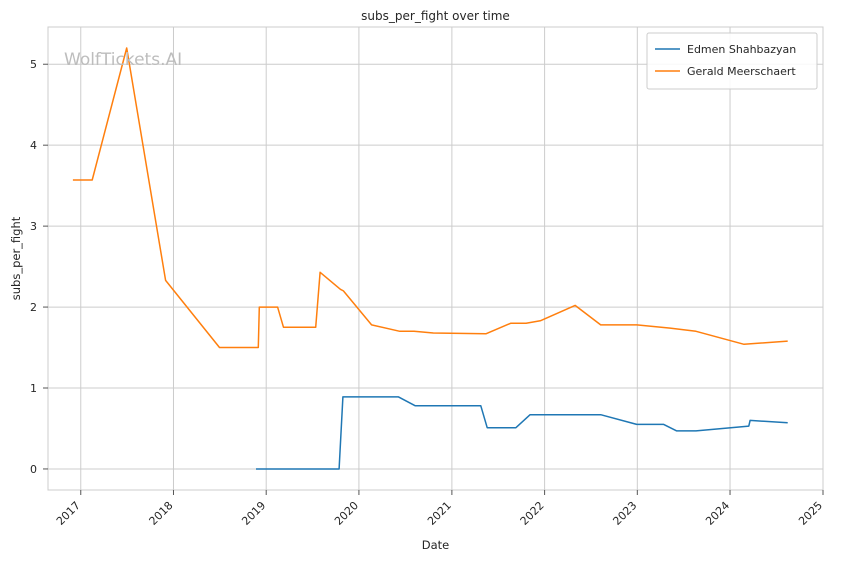 This screenshot has height=561, width=846. What do you see at coordinates (741, 49) in the screenshot?
I see `legend-label-0: Edmen Shahbazyan` at bounding box center [741, 49].